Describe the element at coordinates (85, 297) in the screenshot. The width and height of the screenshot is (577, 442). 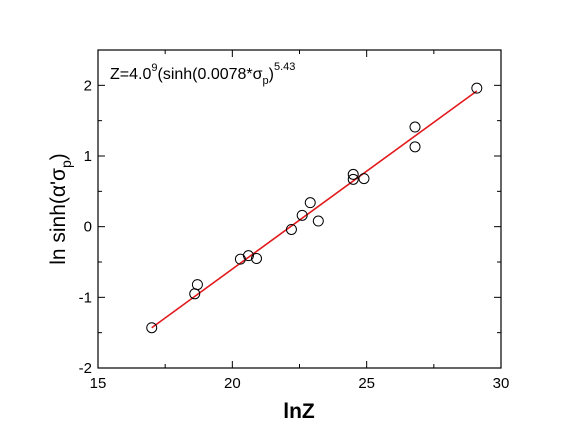
I see `y-tick-label: -1` at that location.